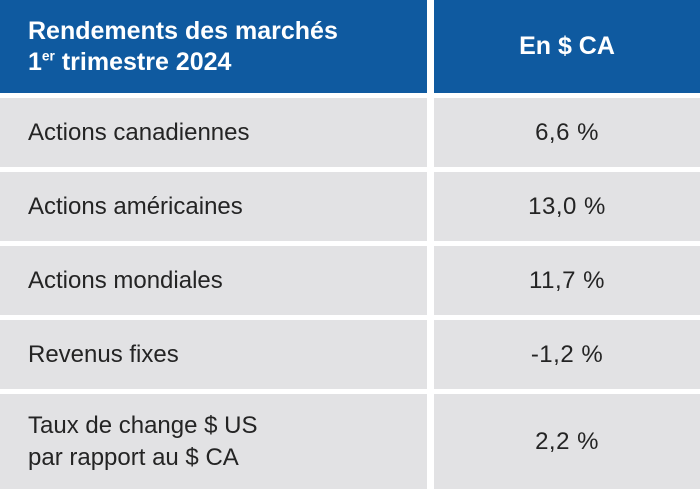 This screenshot has width=700, height=494. I want to click on row-value-cell: 11,7 %, so click(567, 280).